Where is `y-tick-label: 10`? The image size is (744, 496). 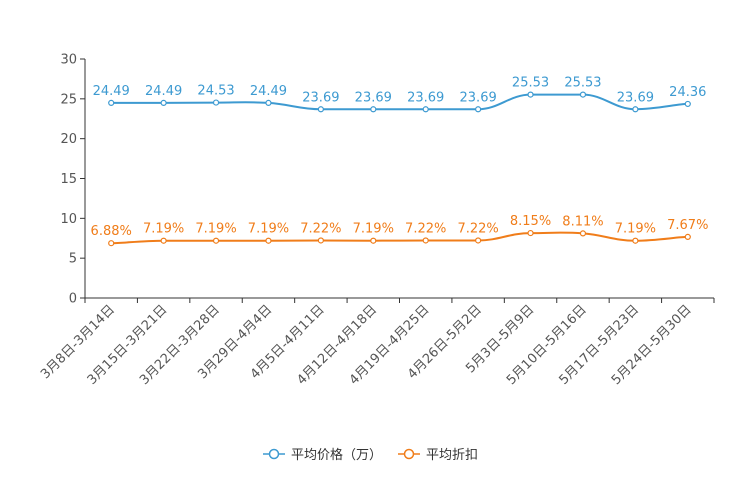
y-tick-label: 10 is located at coordinates (68, 219).